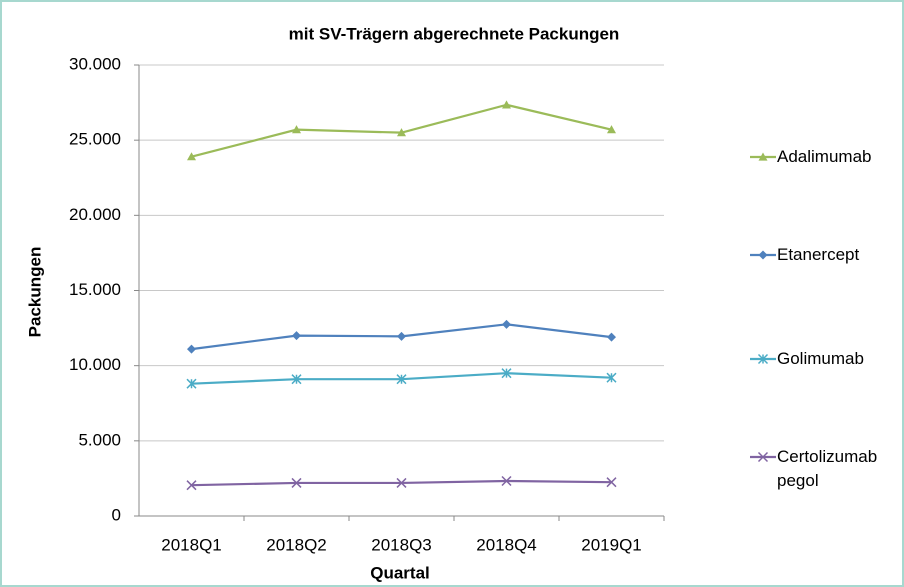 This screenshot has height=587, width=904. I want to click on legend-label: Golimumab, so click(820, 358).